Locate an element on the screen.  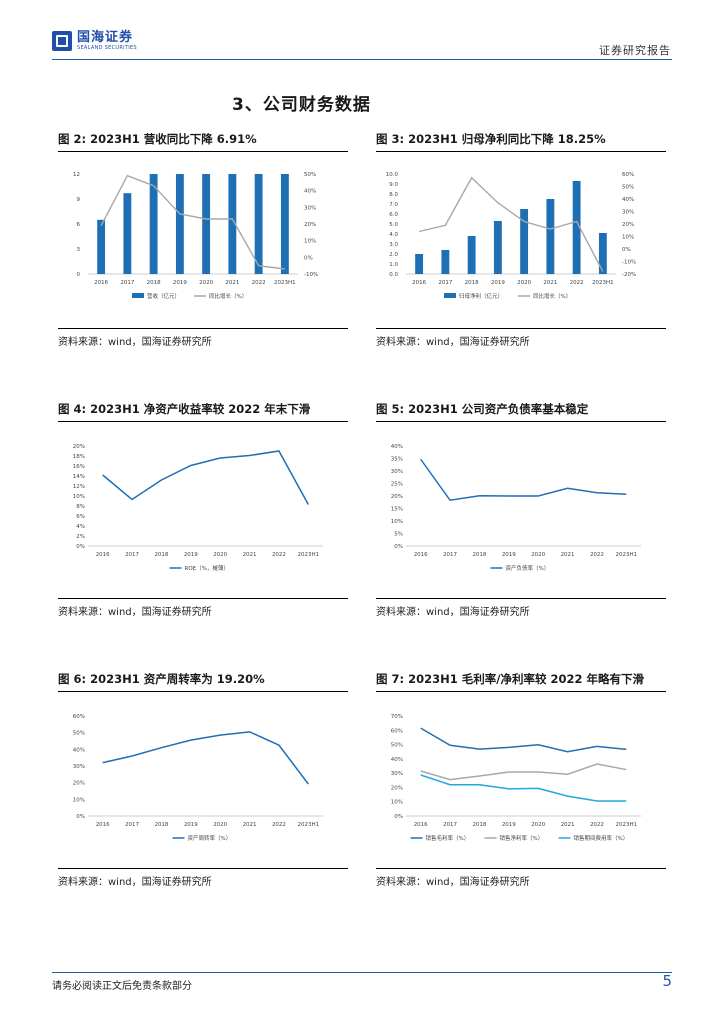
logo-name-en: SEALAND SECURITIES is located at coordinates (107, 48).